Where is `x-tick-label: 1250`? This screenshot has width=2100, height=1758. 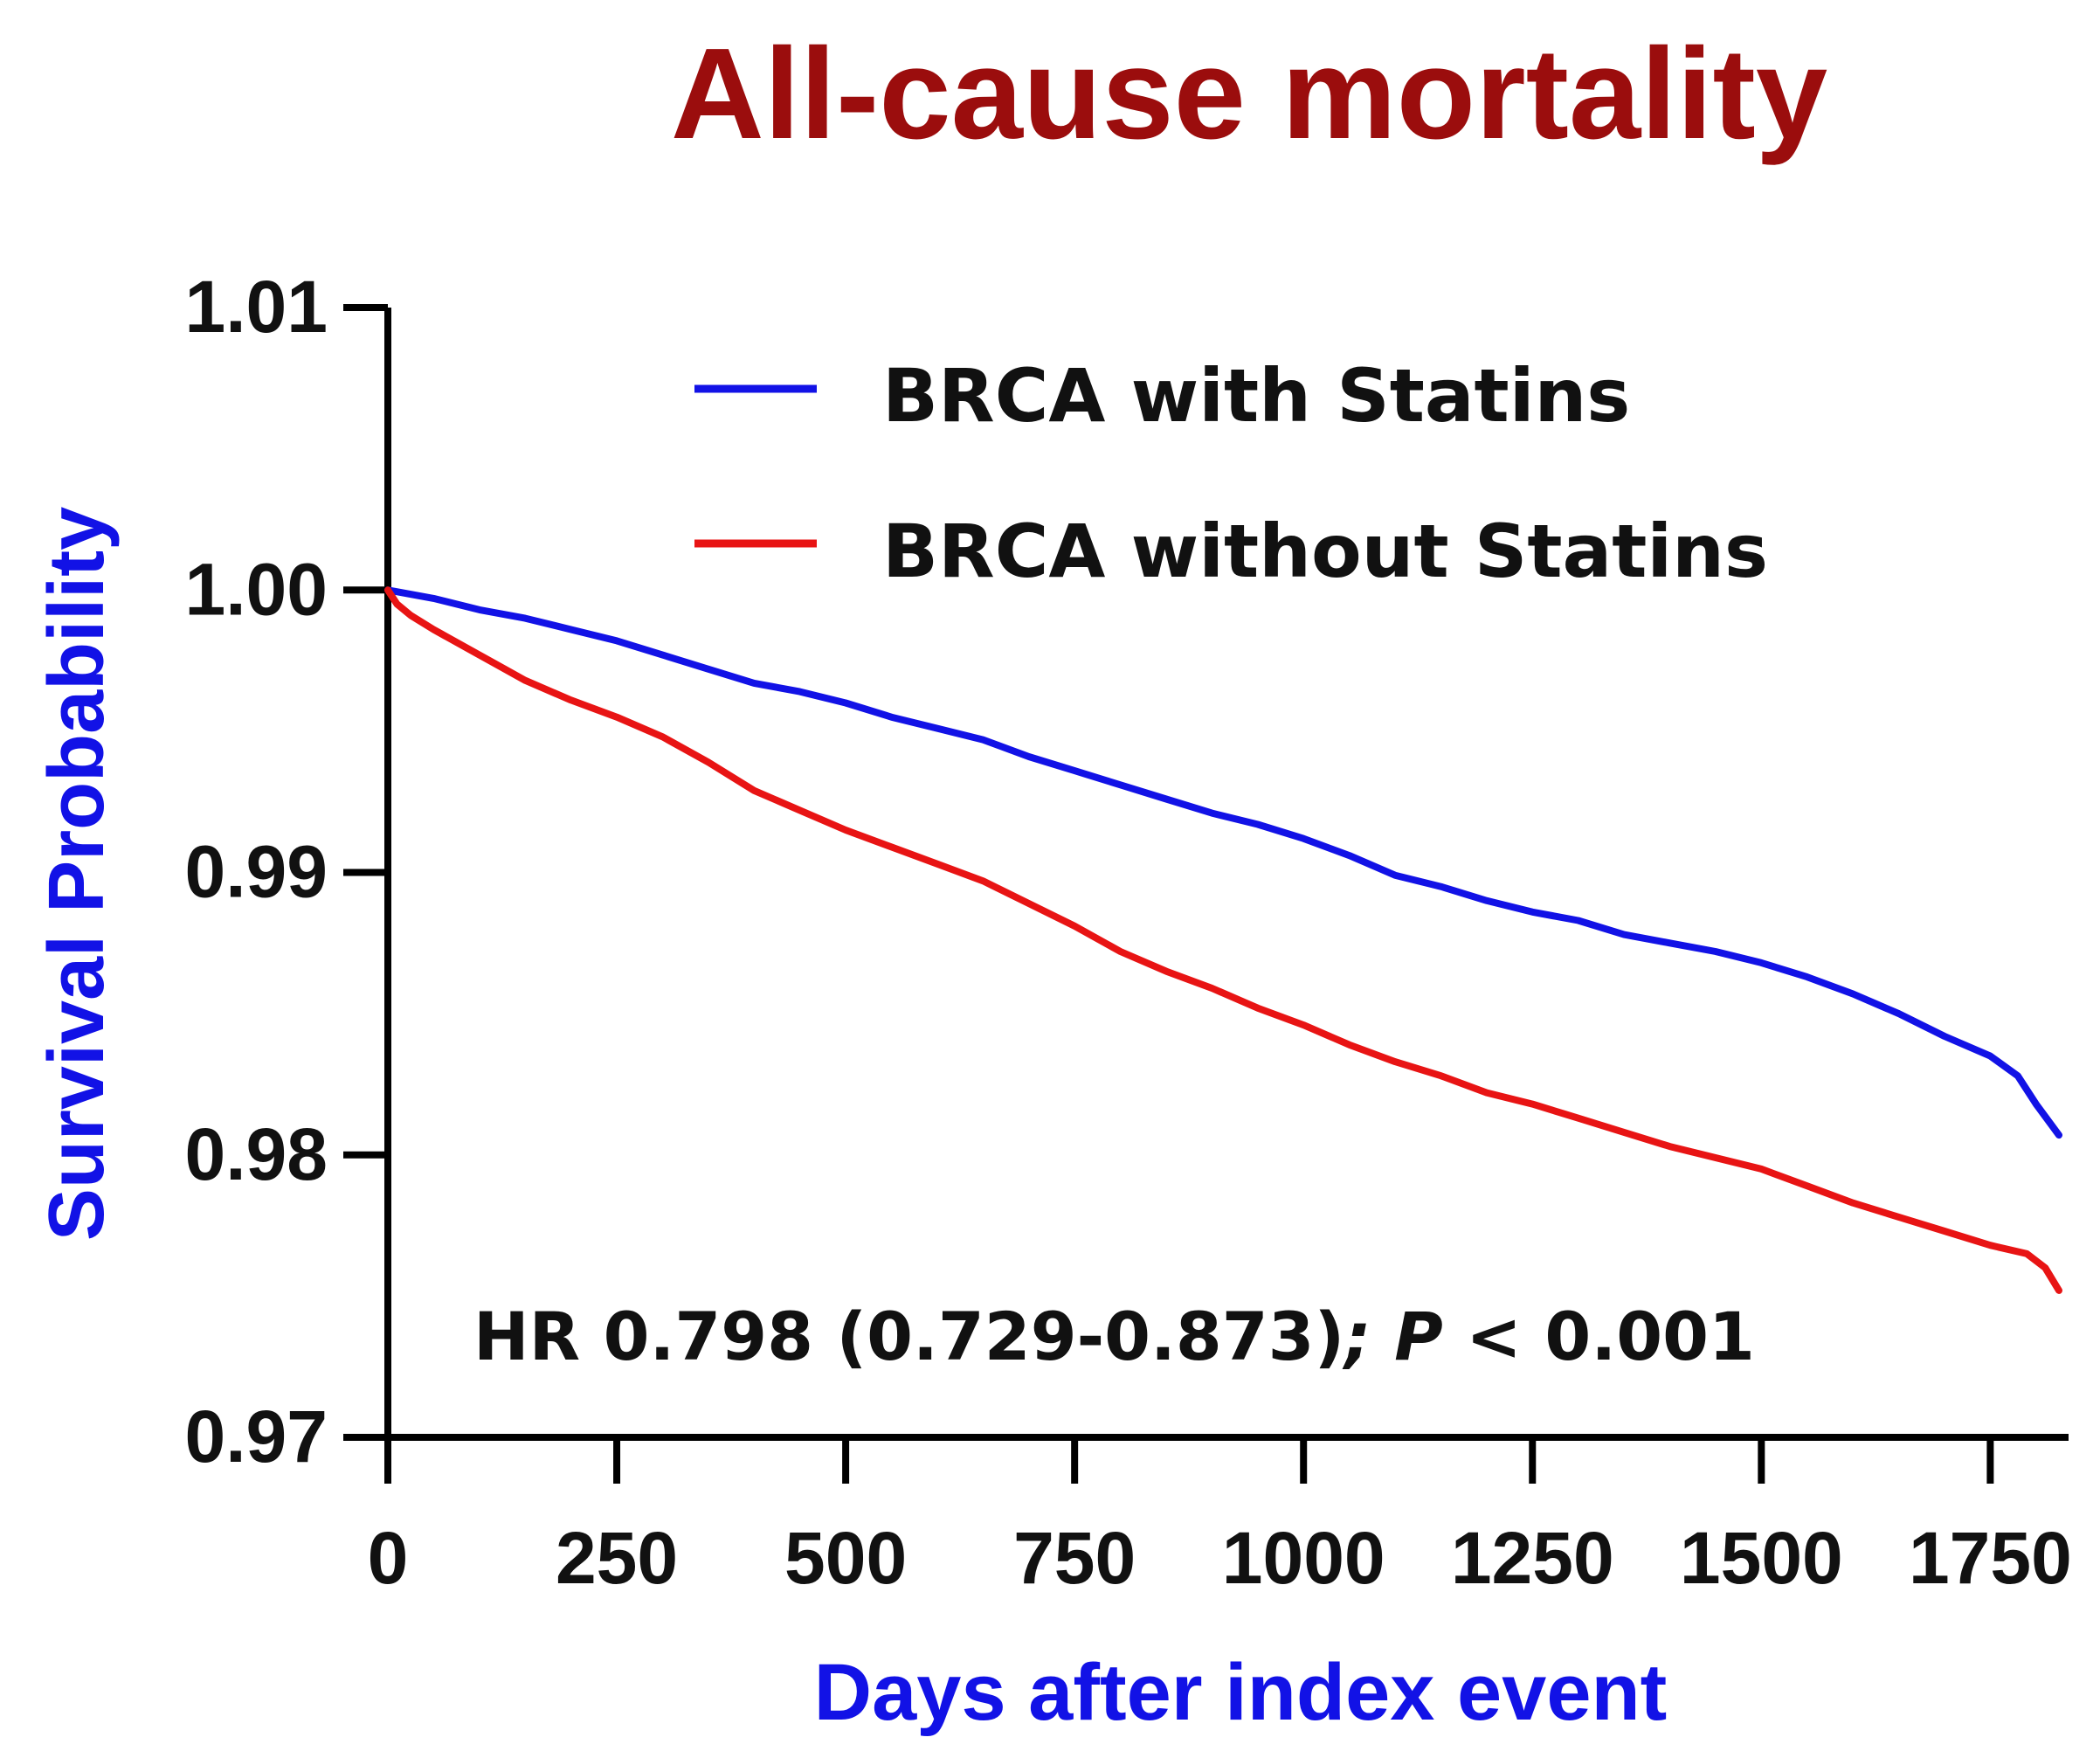
x-tick-label: 1250 is located at coordinates (1533, 1558).